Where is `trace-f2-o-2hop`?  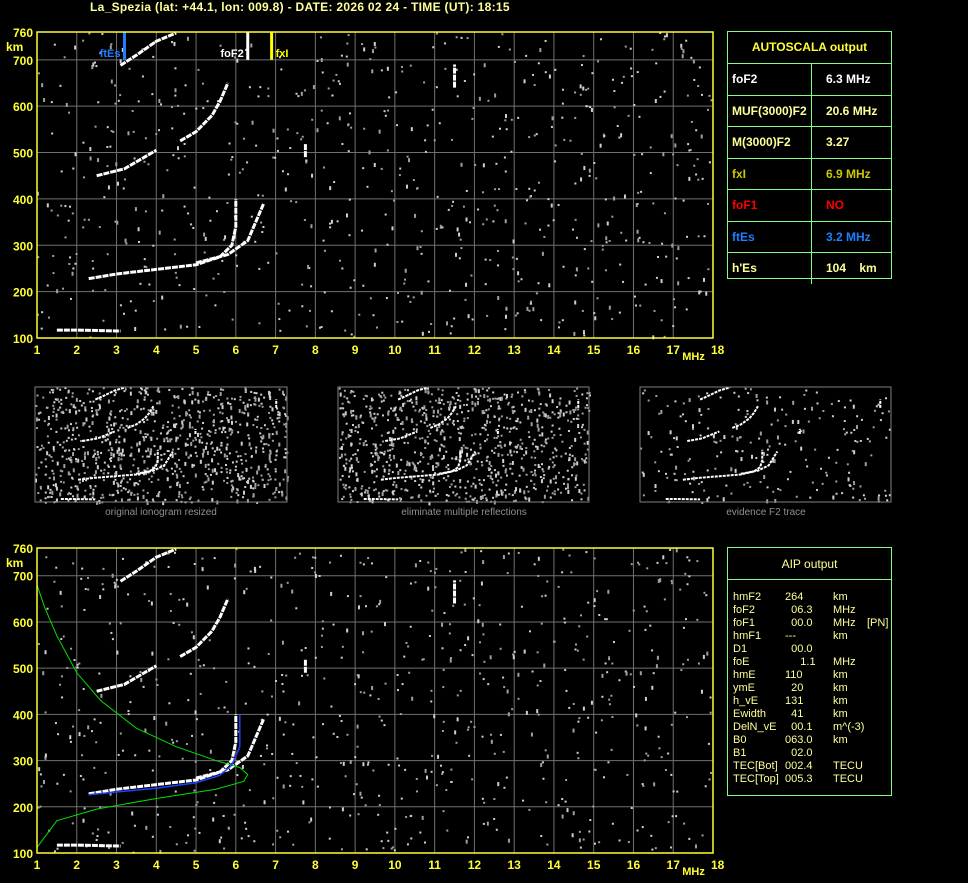
trace-f2-o-2hop is located at coordinates (99, 436).